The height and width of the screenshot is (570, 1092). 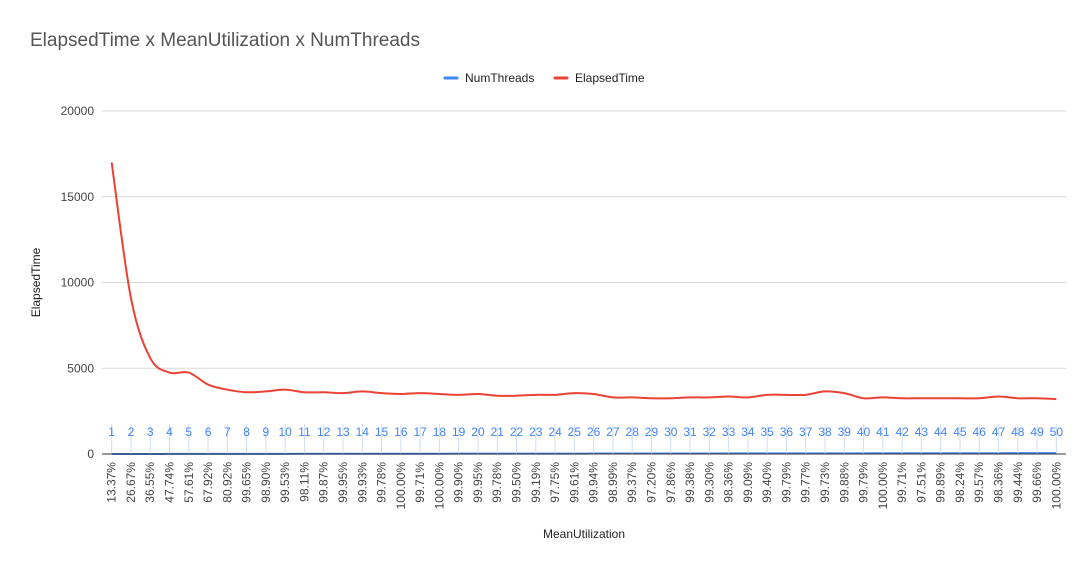 I want to click on x-tick-label: 99.65%, so click(x=247, y=482).